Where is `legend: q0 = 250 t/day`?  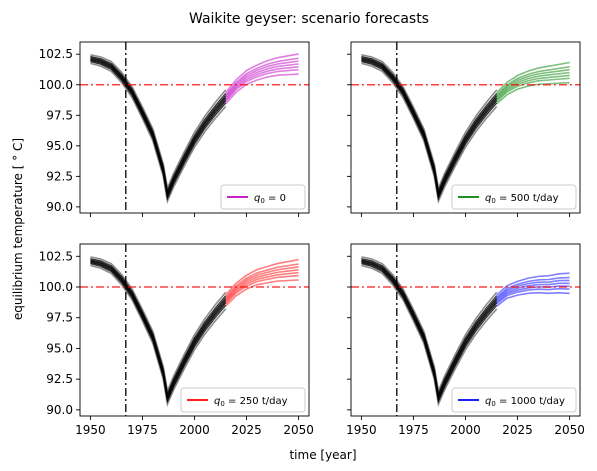 legend: q0 = 250 t/day is located at coordinates (243, 400).